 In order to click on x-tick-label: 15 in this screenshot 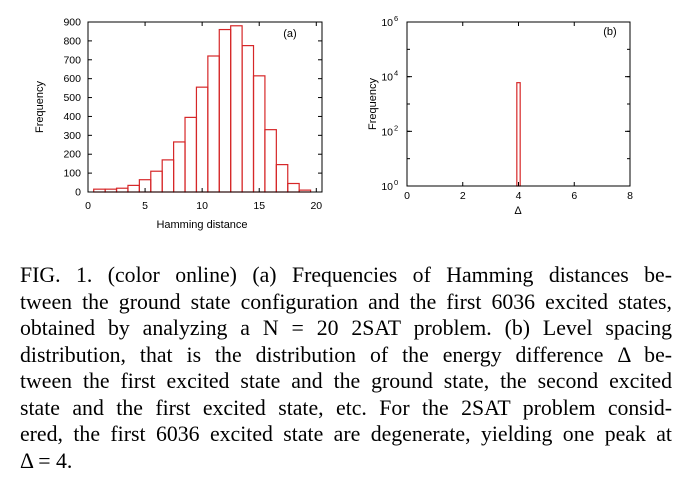, I will do `click(259, 206)`.